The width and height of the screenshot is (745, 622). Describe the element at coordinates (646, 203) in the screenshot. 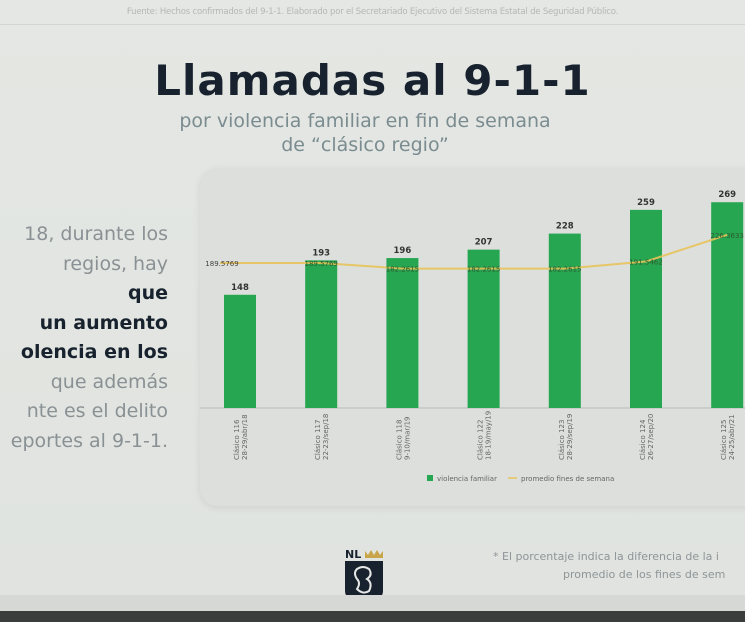

I see `bar-data-label: 259` at that location.